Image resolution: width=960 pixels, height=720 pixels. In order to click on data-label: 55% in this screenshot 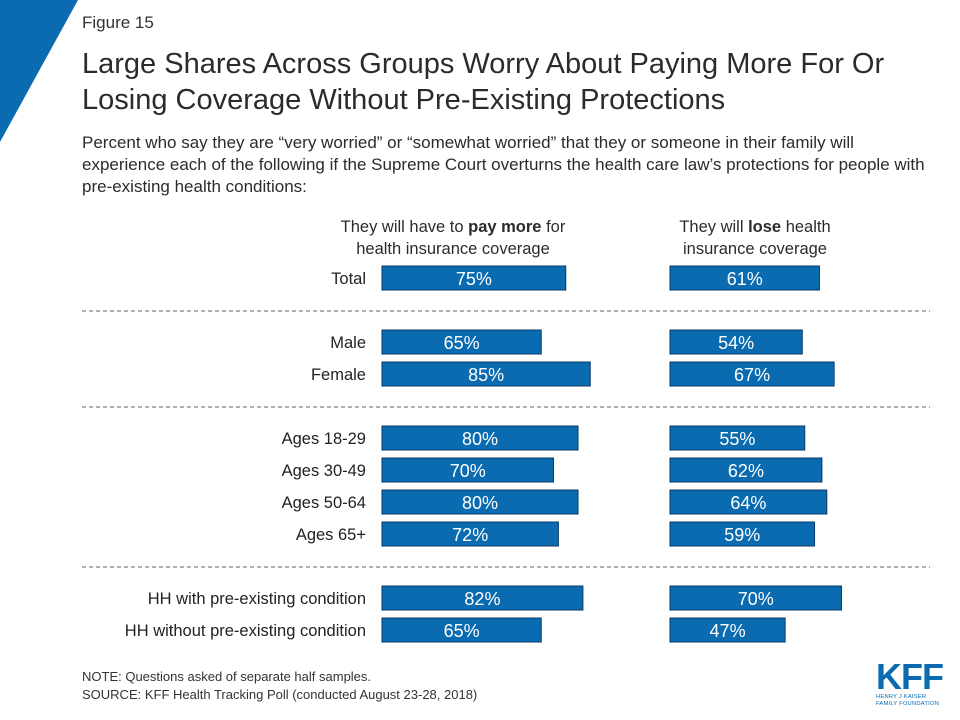, I will do `click(737, 439)`.